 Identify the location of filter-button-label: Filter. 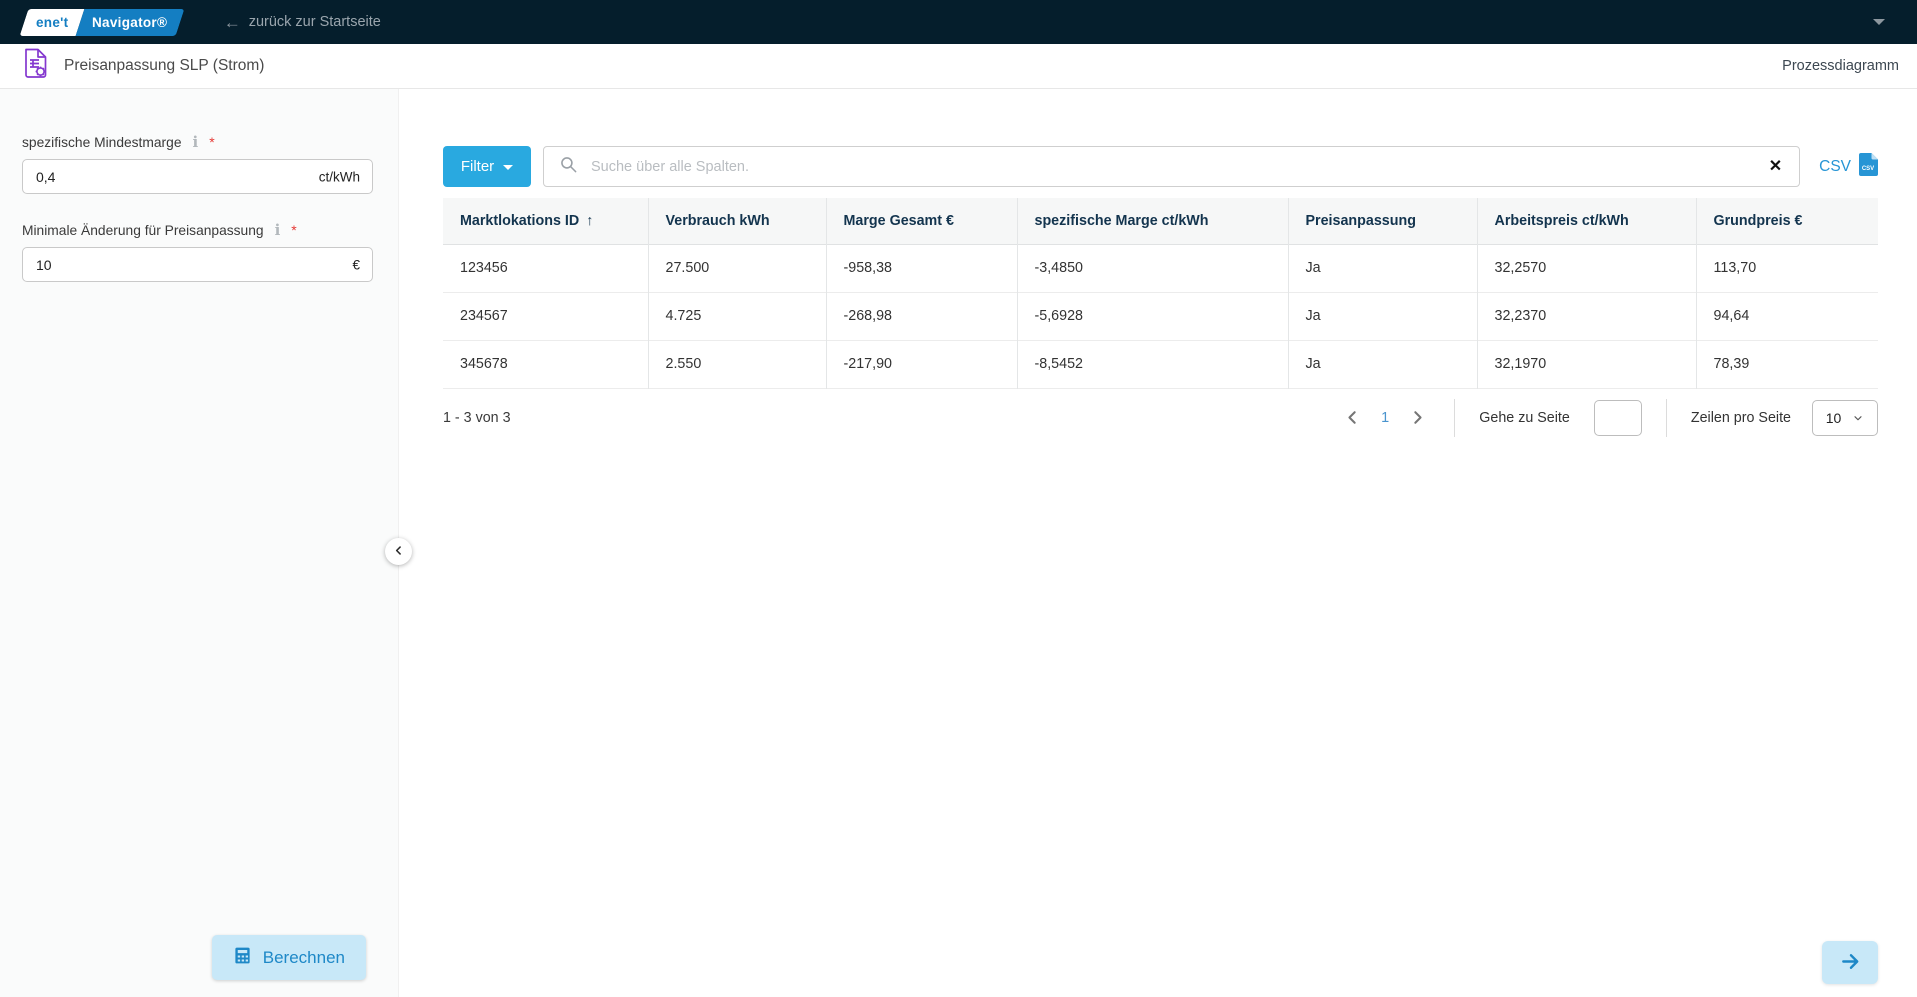
(477, 166).